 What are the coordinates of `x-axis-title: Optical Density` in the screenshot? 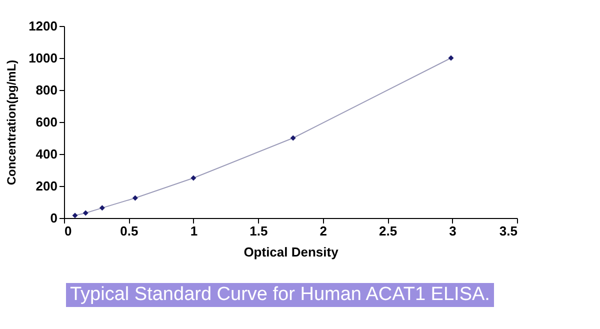 It's located at (292, 252).